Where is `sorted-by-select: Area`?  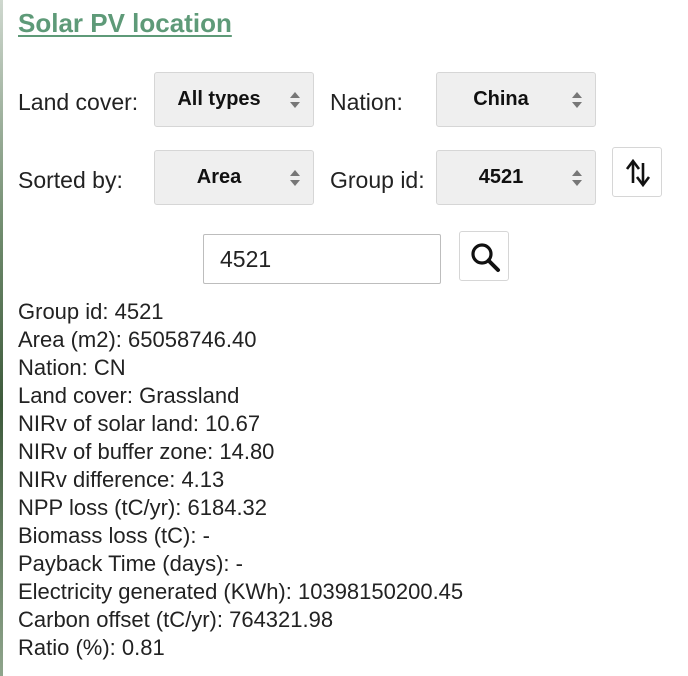
sorted-by-select: Area is located at coordinates (234, 177).